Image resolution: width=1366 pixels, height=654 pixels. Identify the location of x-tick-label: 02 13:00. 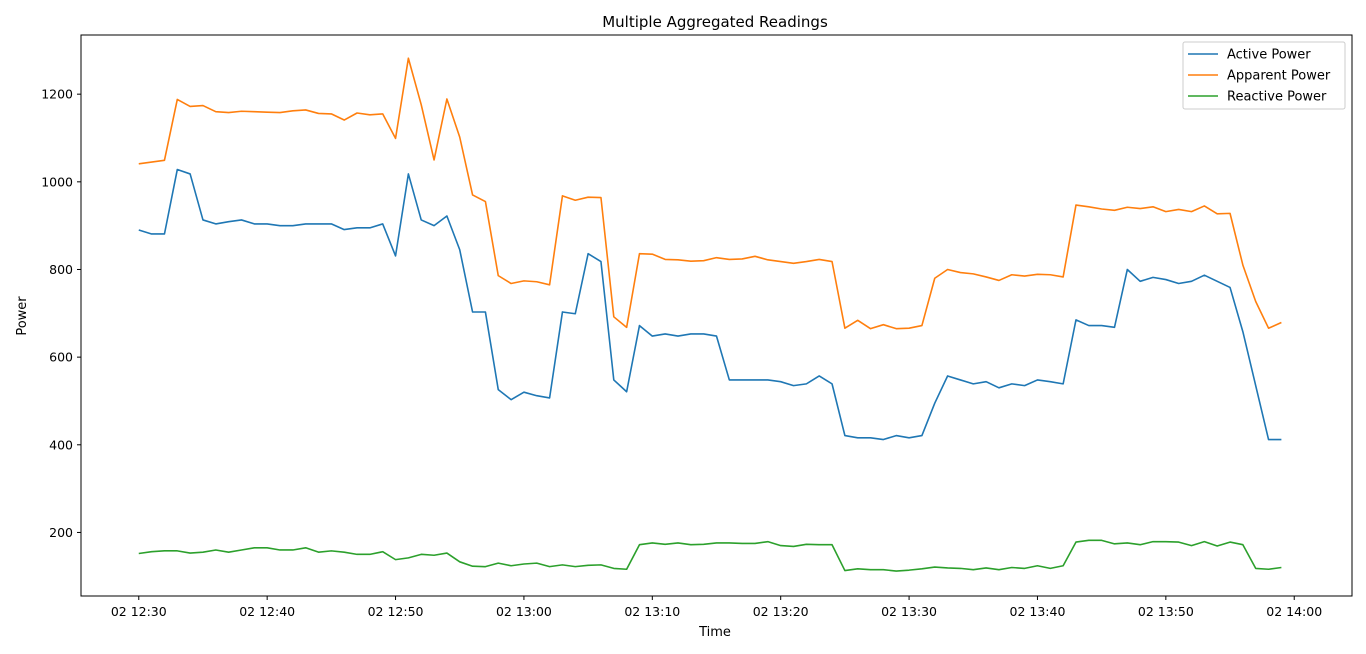
(524, 611).